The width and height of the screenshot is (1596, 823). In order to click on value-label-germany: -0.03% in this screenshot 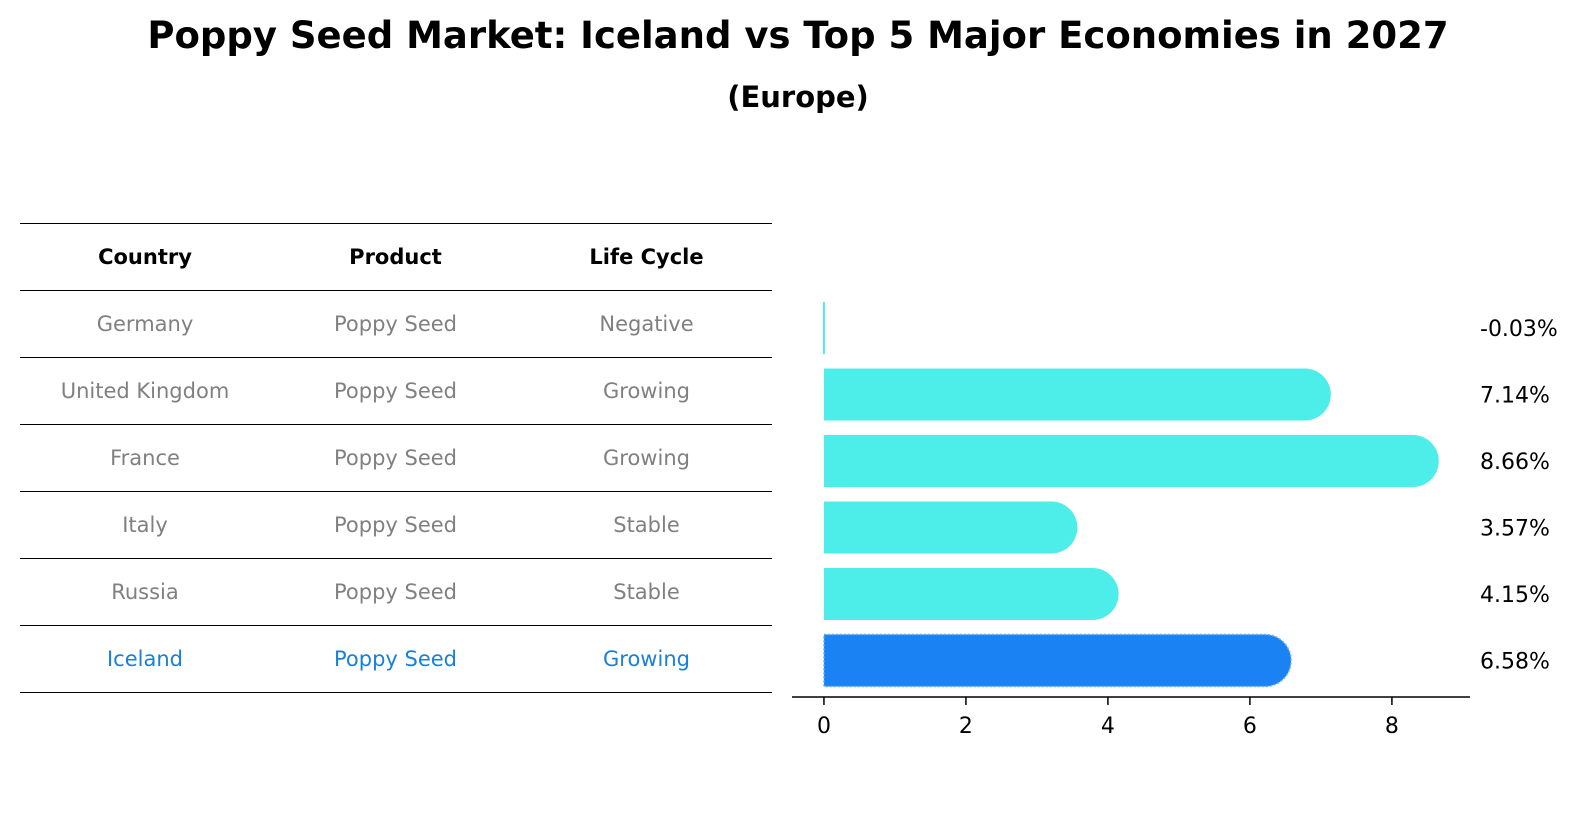, I will do `click(1519, 329)`.